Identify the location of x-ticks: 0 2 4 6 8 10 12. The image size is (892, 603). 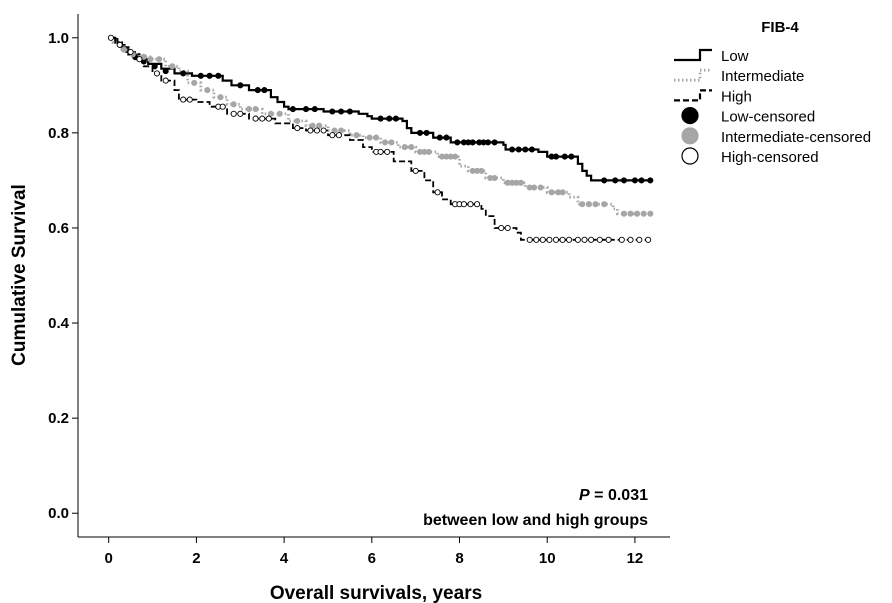
(374, 552).